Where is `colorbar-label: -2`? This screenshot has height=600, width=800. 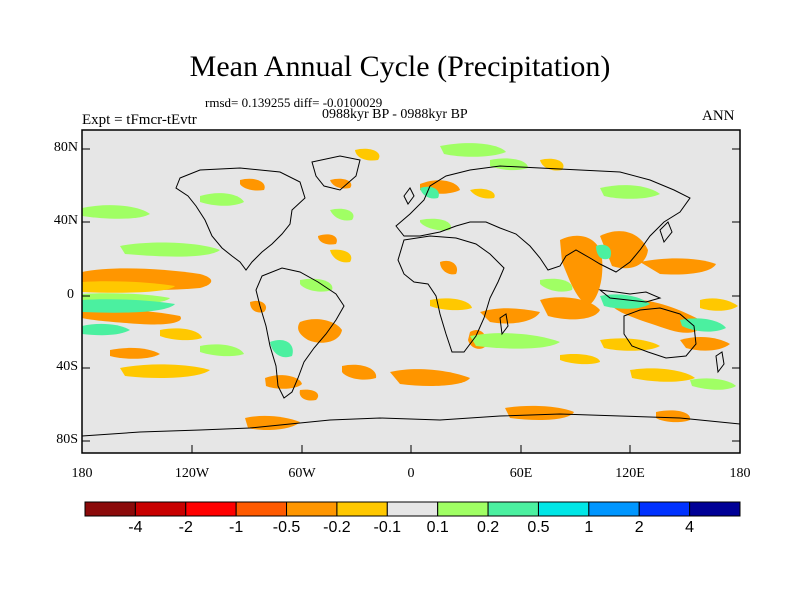 colorbar-label: -2 is located at coordinates (185, 527).